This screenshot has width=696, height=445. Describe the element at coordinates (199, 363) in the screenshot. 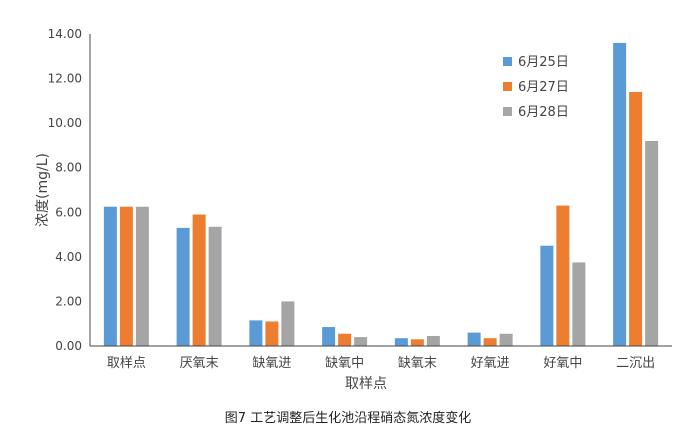

I see `x-tick-label: 厌氧末` at that location.